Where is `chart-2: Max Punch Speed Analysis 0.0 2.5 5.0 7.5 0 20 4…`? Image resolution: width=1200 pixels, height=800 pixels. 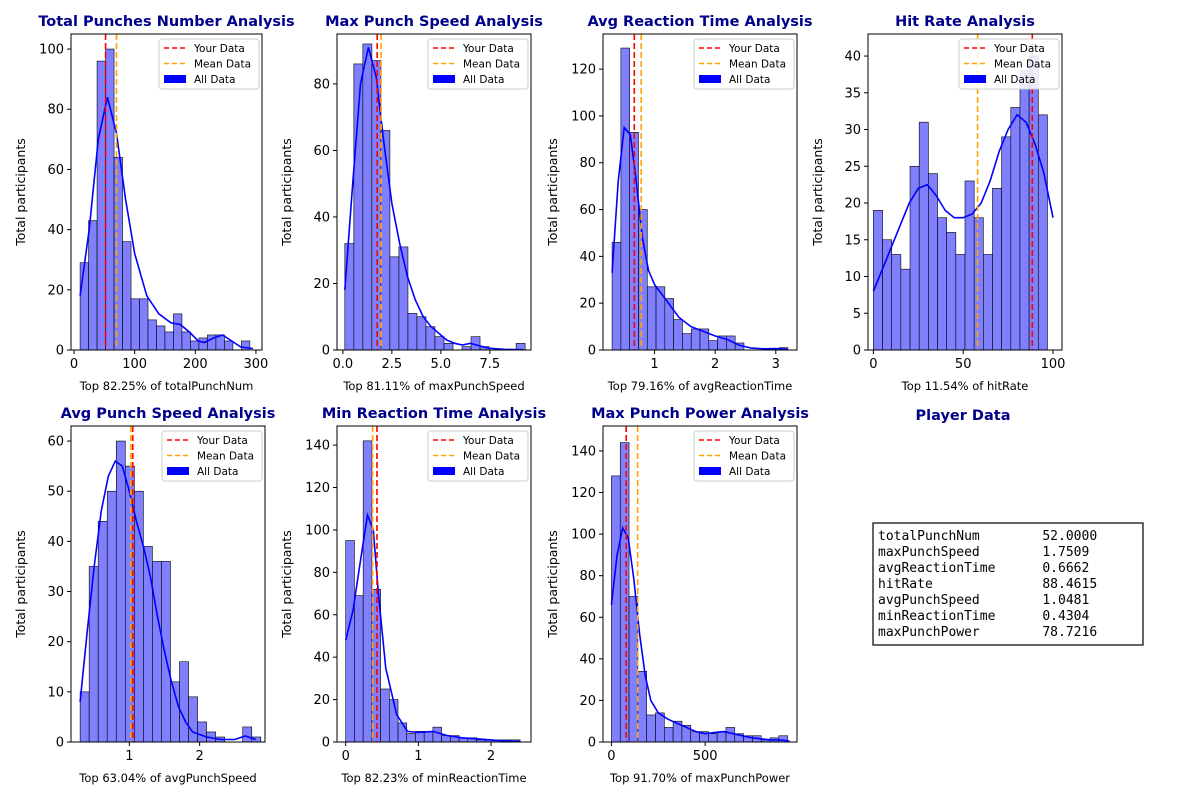 chart-2: Max Punch Speed Analysis 0.0 2.5 5.0 7.5 0 20 4… is located at coordinates (411, 203).